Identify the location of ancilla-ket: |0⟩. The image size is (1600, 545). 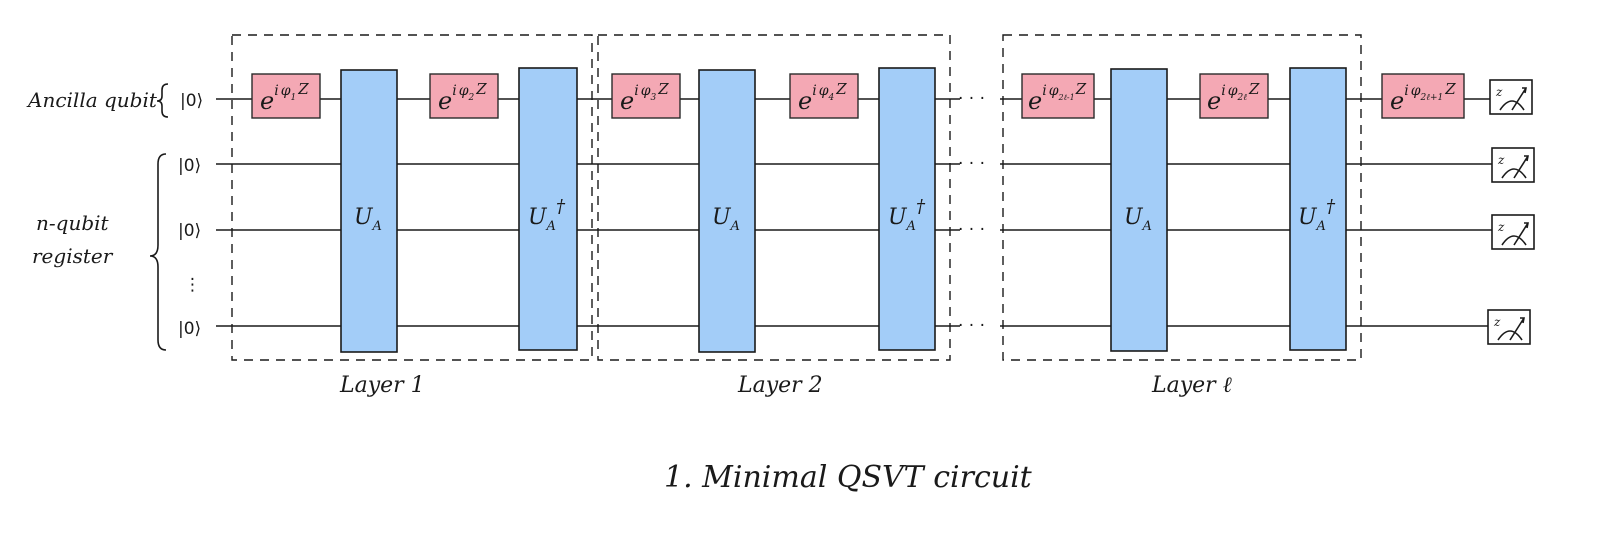
(191, 101).